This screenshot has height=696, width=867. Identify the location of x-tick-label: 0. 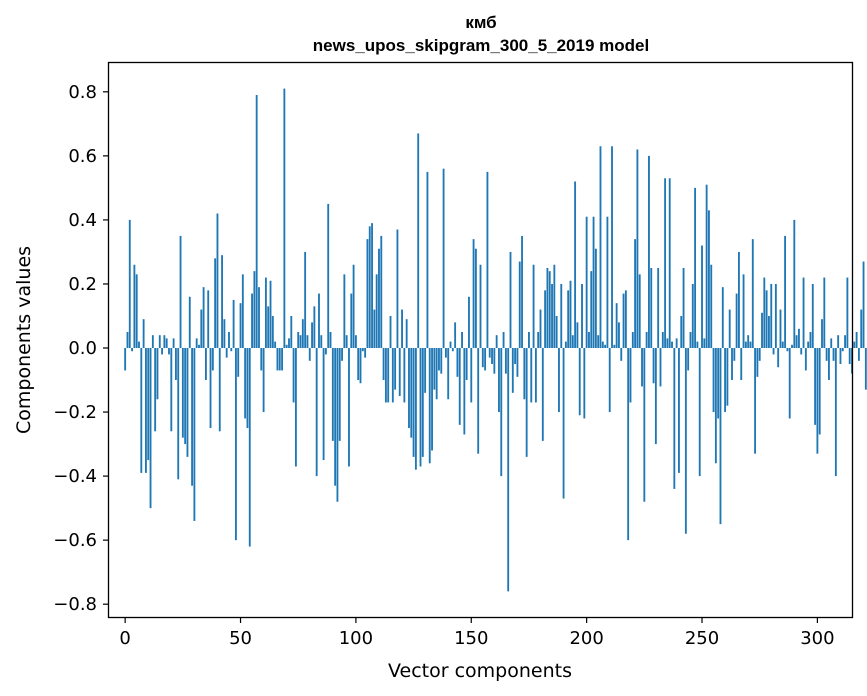
(124, 638).